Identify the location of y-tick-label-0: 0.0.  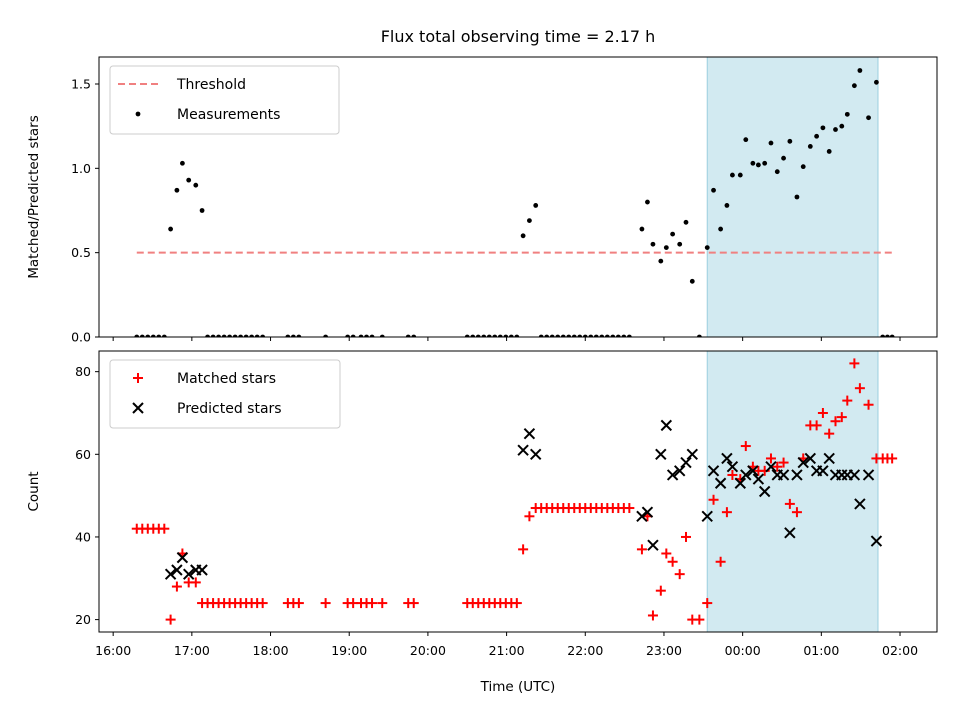
(81, 337).